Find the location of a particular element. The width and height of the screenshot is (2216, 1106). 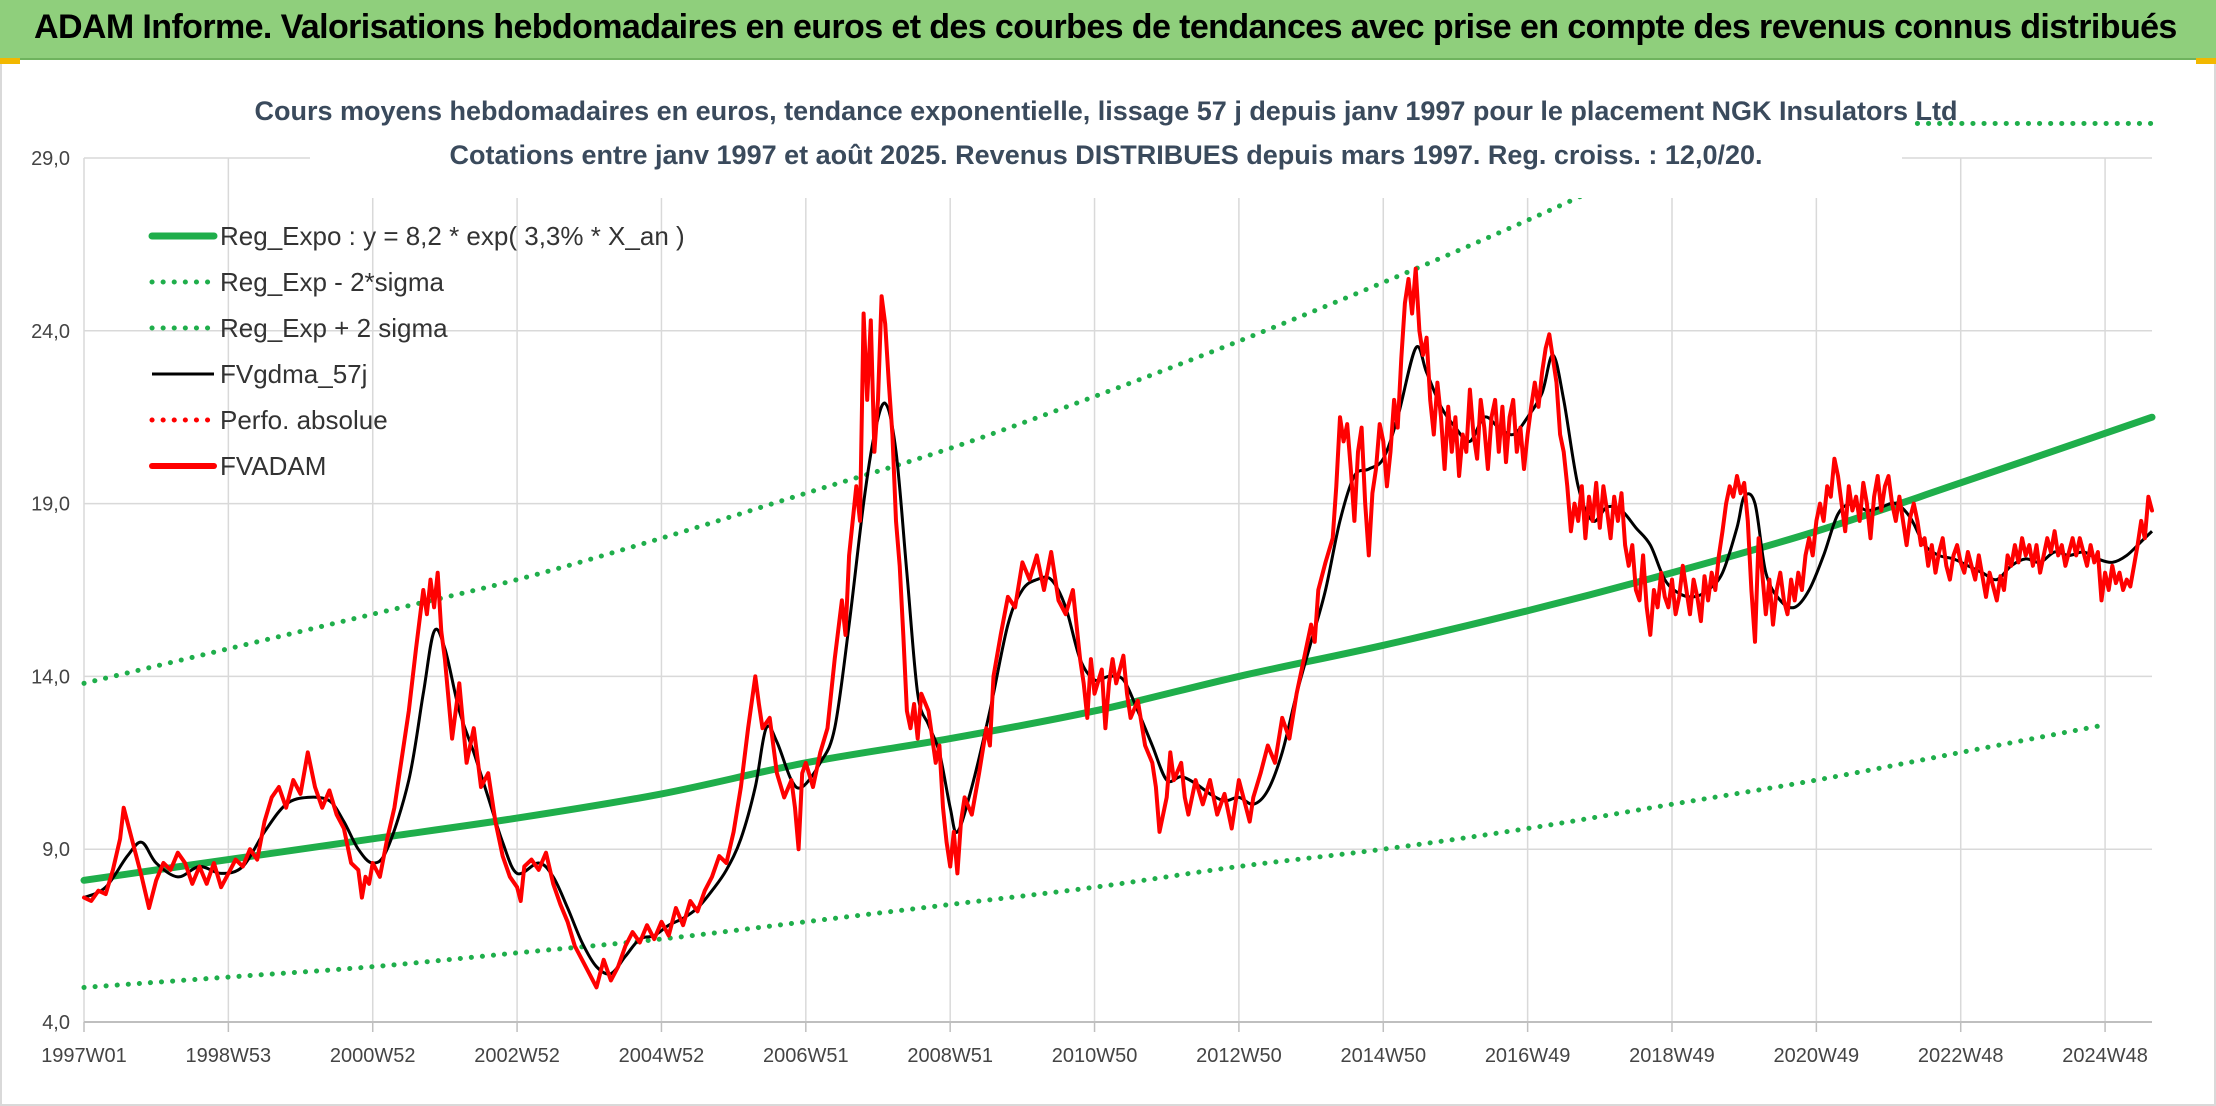

title-background is located at coordinates (1106, 142).